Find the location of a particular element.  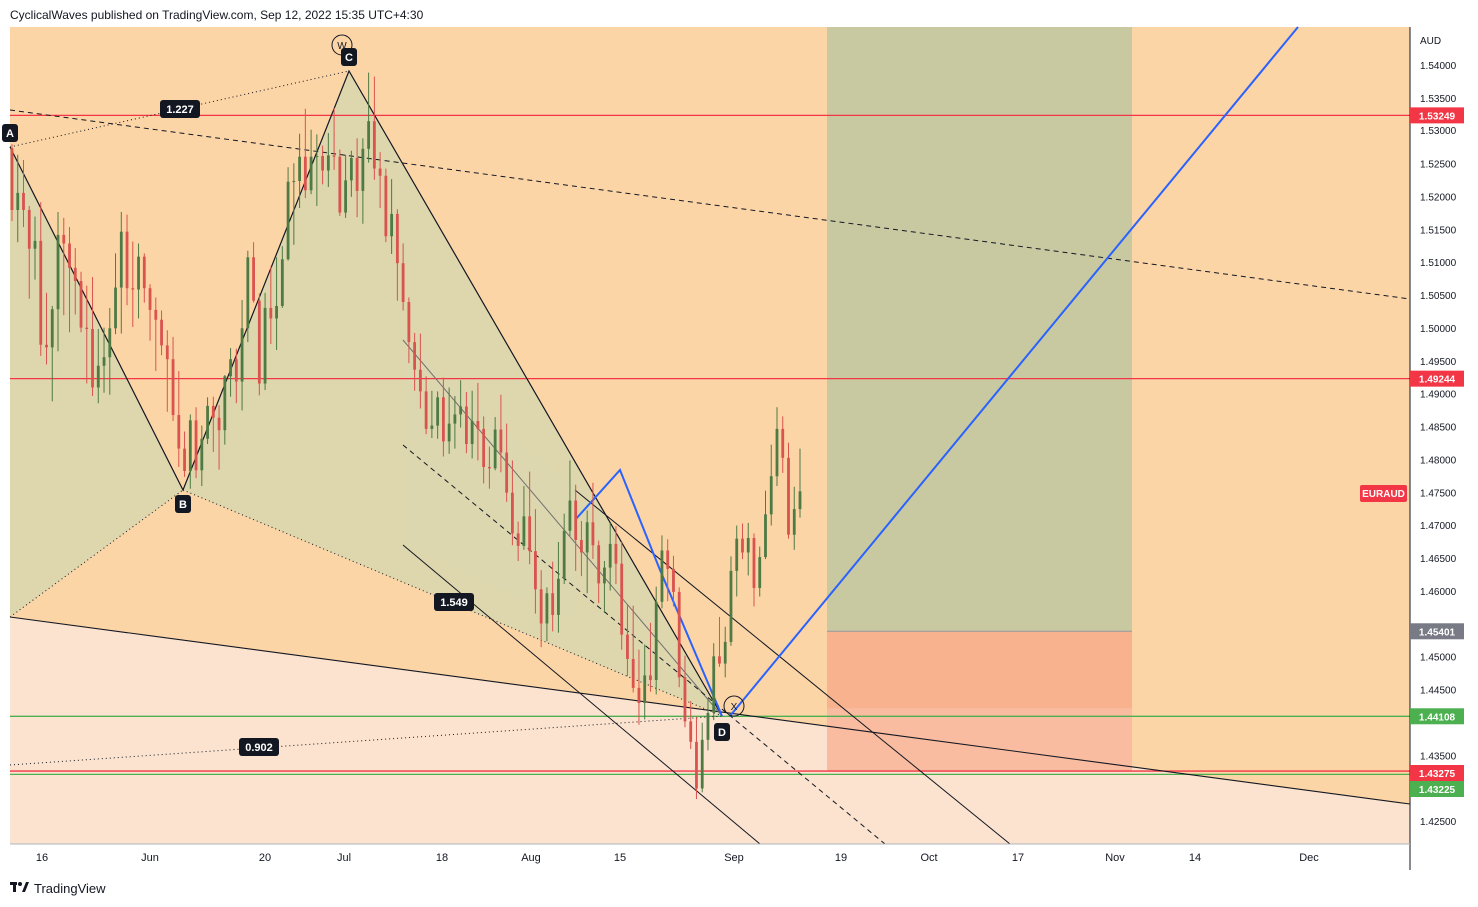

x-tick-label: Nov is located at coordinates (1115, 858).